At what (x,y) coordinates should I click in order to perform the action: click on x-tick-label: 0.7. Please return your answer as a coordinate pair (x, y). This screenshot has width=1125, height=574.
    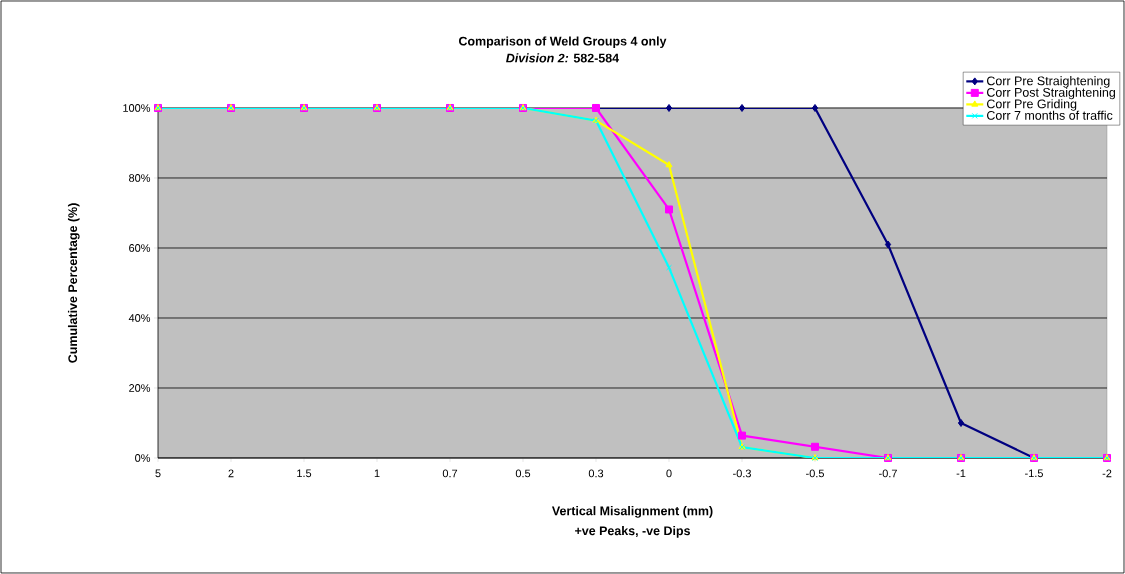
    Looking at the image, I should click on (450, 473).